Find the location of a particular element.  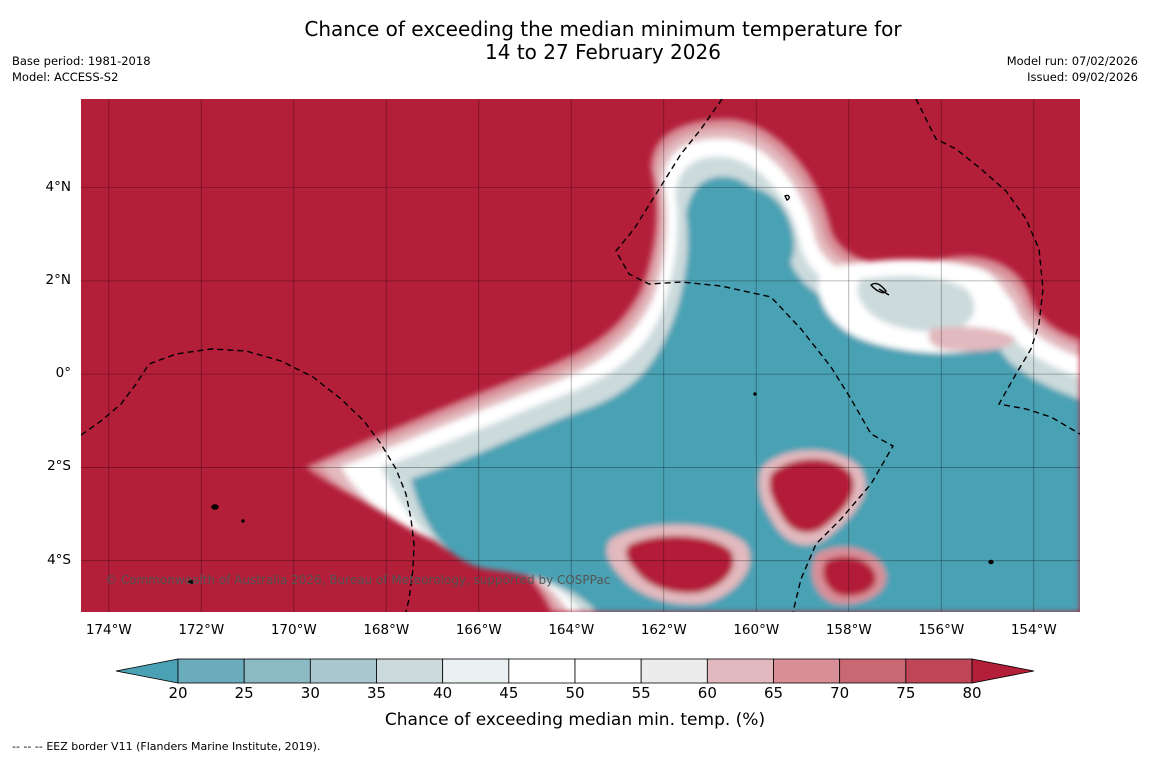

colorbar-tick-label: 30 is located at coordinates (310, 693).